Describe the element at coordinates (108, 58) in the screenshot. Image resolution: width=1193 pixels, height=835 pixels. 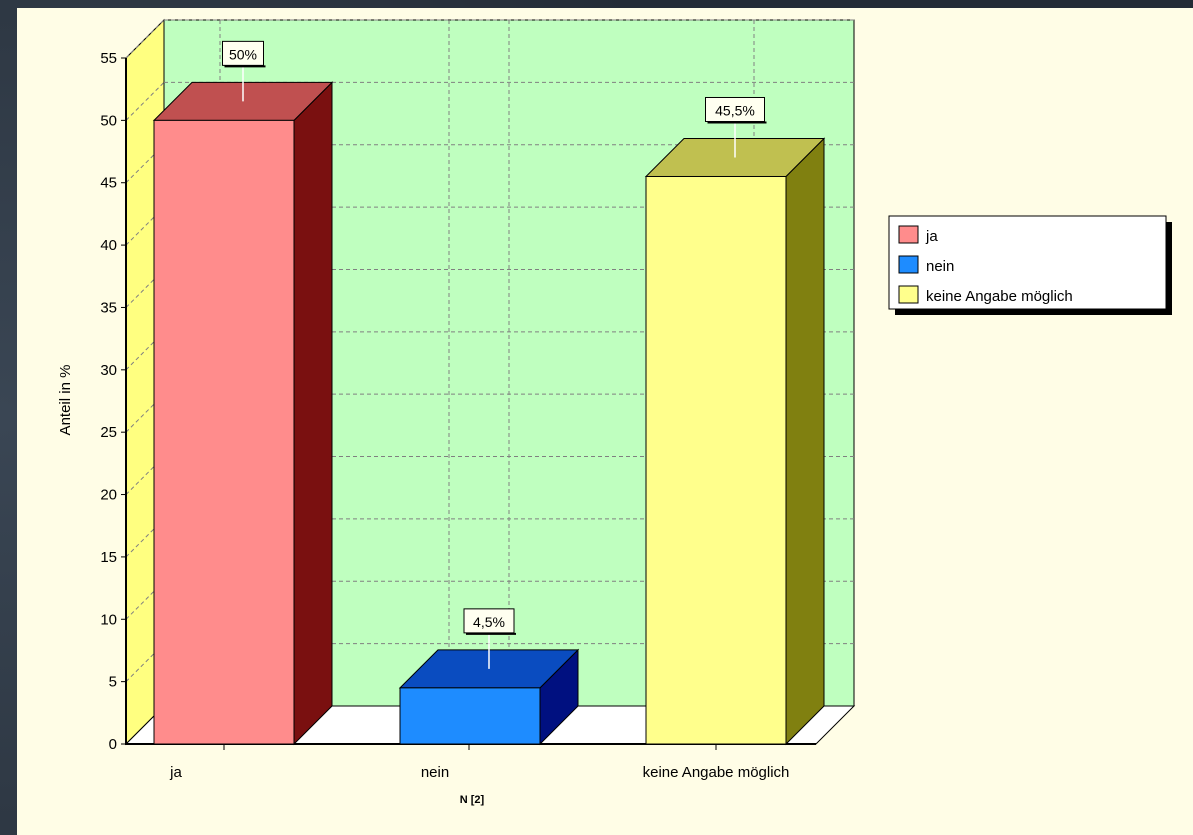
I see `y-tick-label: 55` at that location.